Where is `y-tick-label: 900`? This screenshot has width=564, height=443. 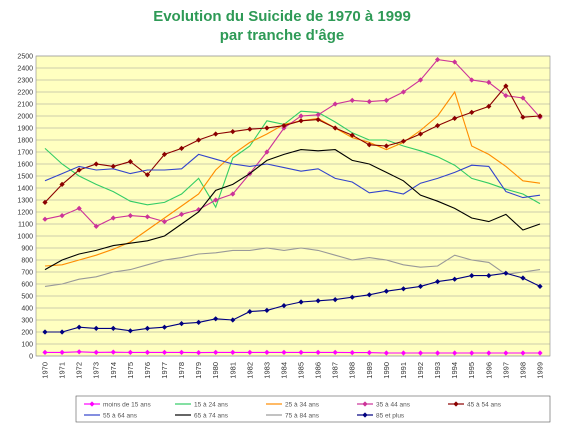 y-tick-label: 900 is located at coordinates (27, 249).